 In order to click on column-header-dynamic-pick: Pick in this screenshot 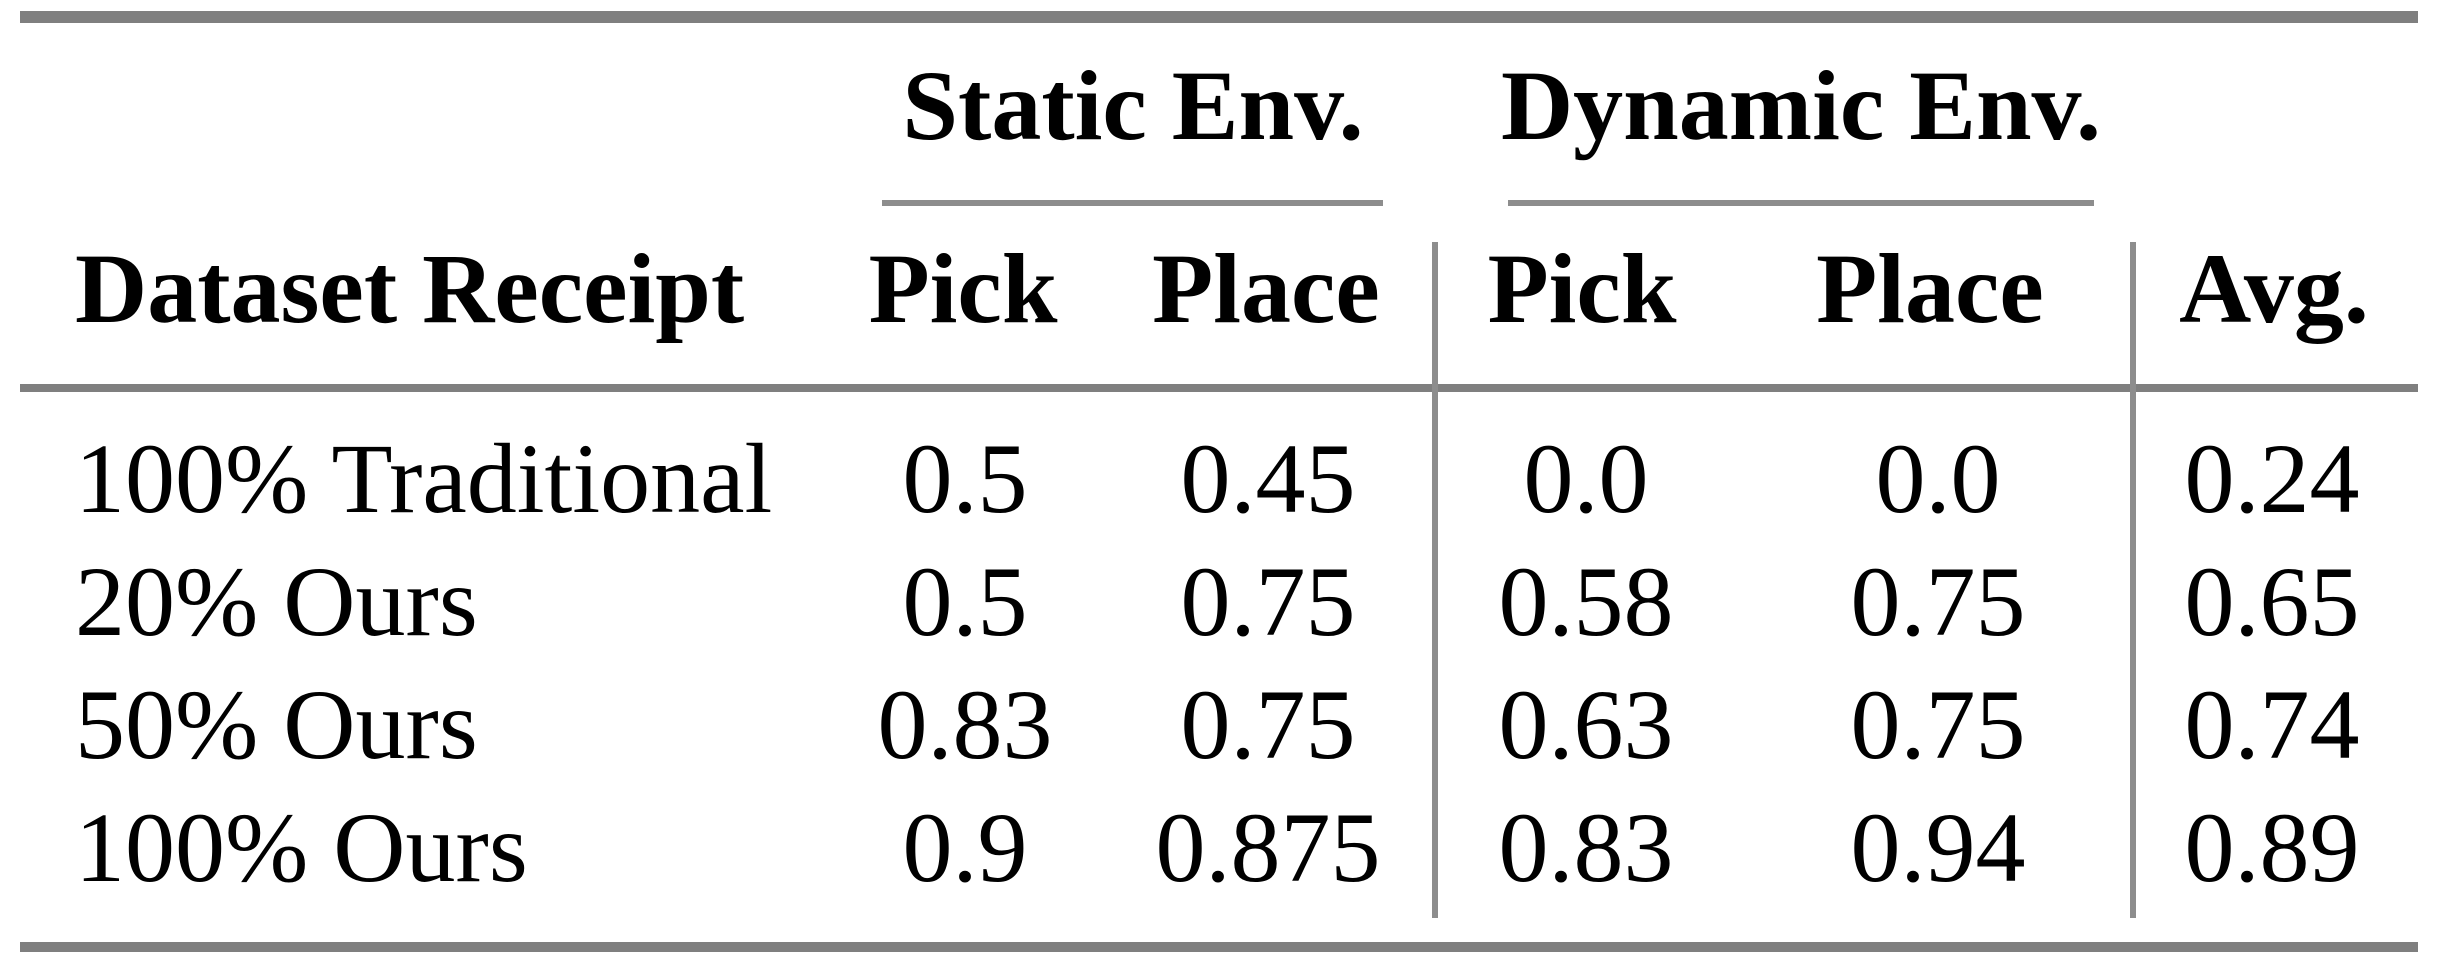, I will do `click(1582, 288)`.